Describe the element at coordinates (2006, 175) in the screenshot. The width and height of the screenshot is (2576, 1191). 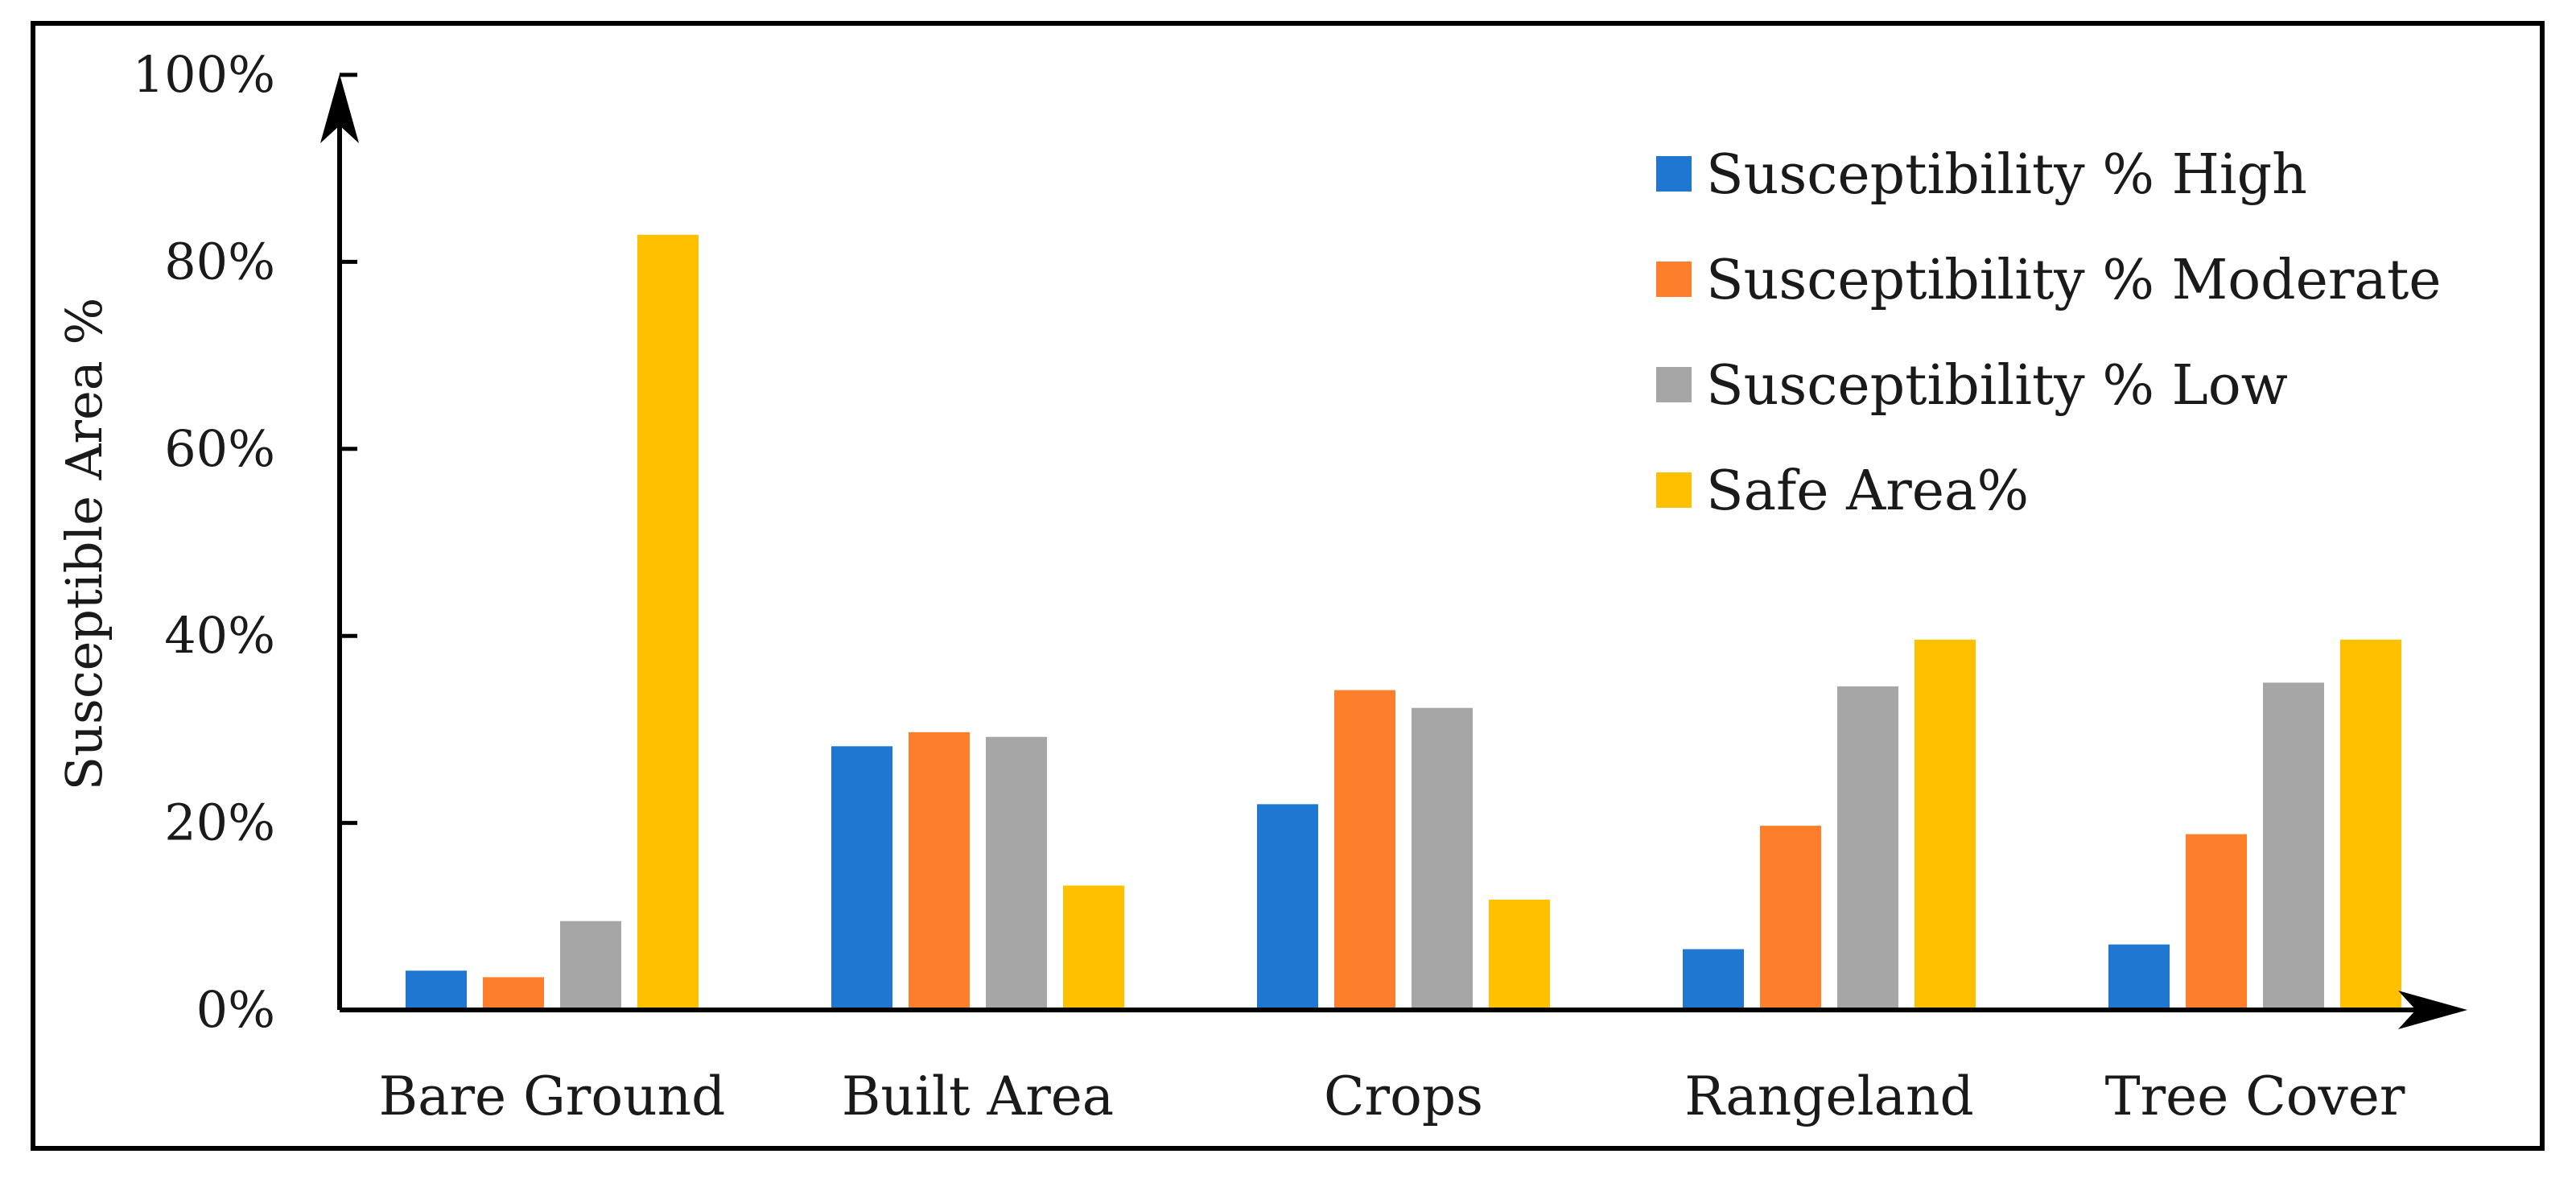
I see `legend-label: Susceptibility % High` at that location.